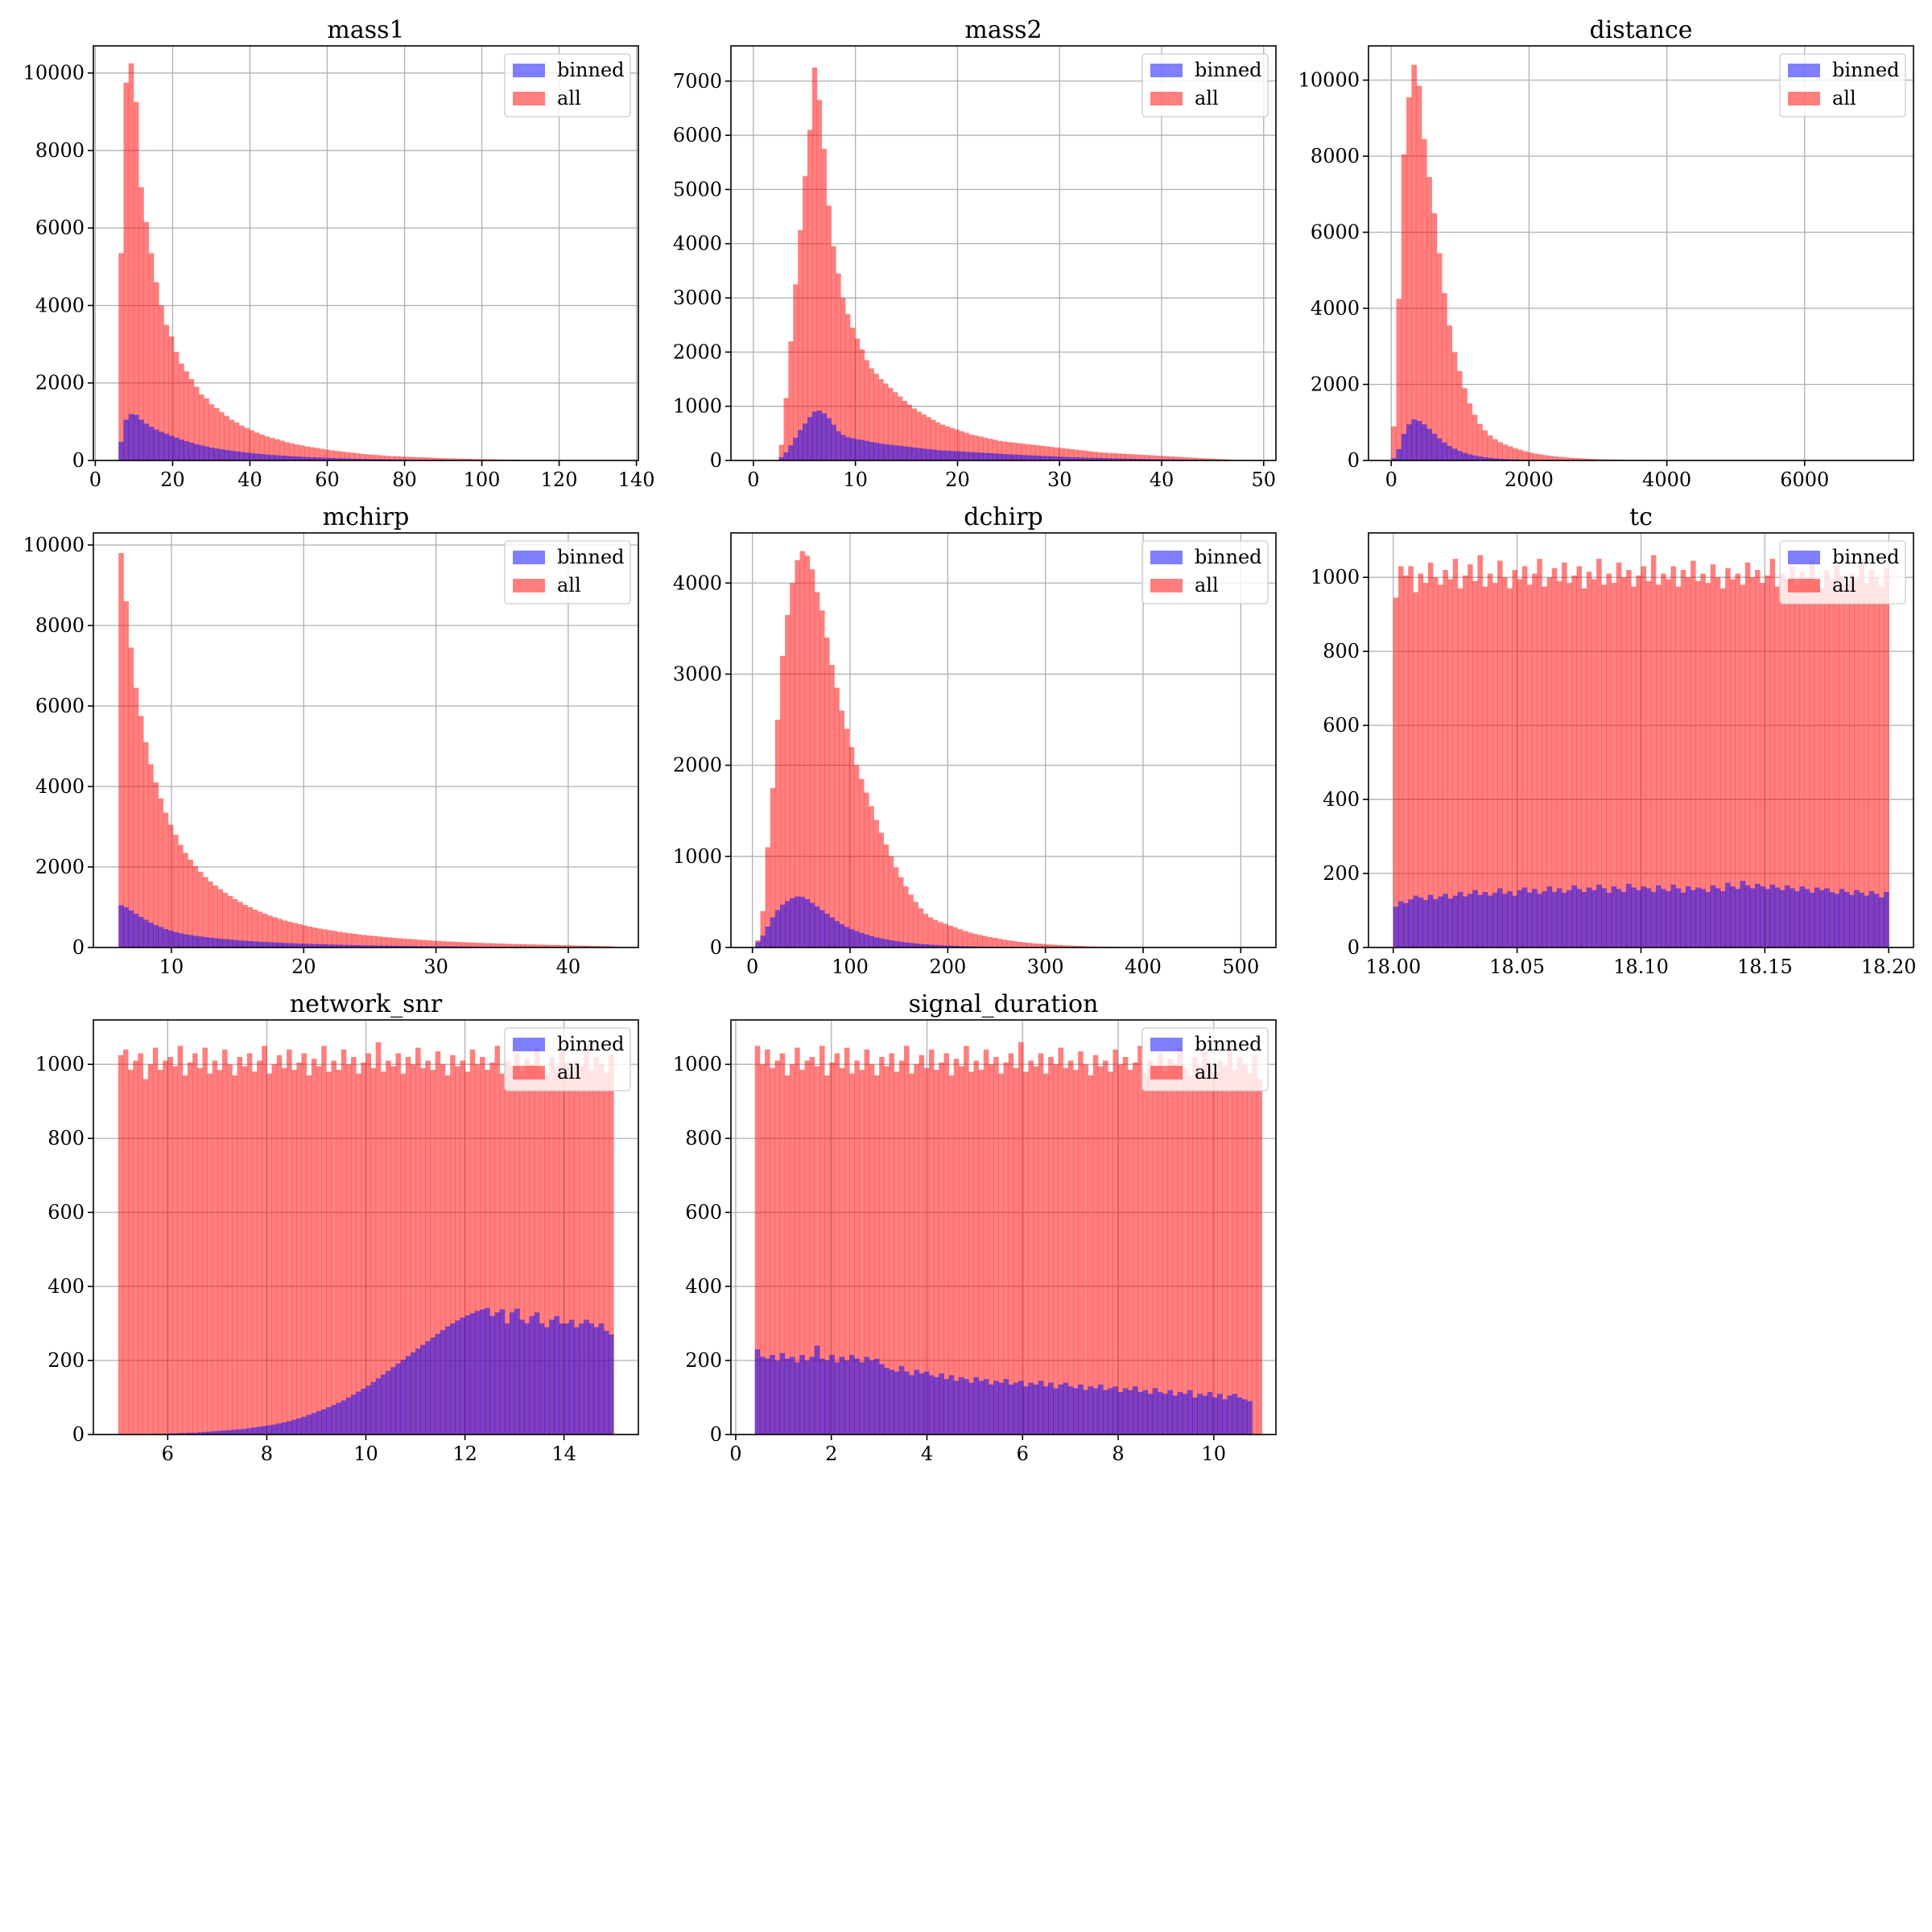 The image size is (1932, 1932). I want to click on legend-swatch-all, so click(1804, 98).